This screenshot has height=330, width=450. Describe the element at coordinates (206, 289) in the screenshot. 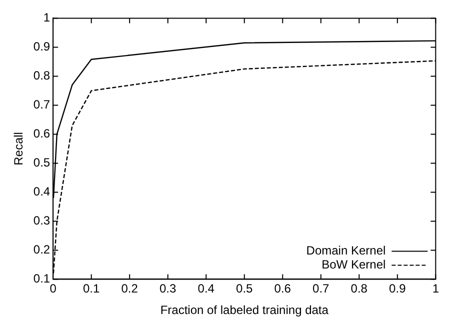

I see `x-tick-label: 0.4` at that location.